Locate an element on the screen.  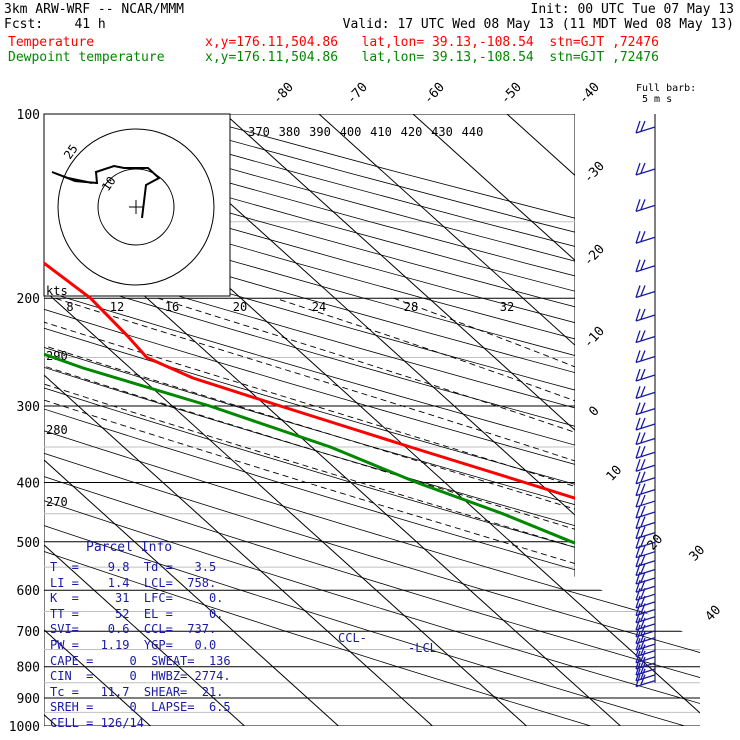
temperature-legend: Temperature is located at coordinates (51, 42).